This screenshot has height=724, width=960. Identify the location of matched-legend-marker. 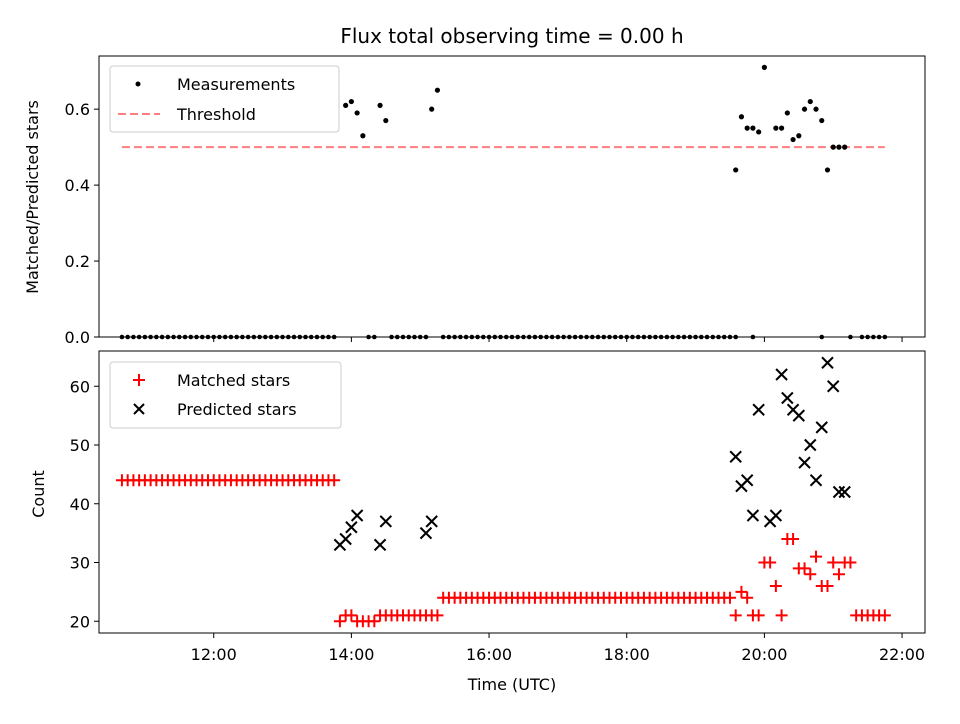
(139, 380).